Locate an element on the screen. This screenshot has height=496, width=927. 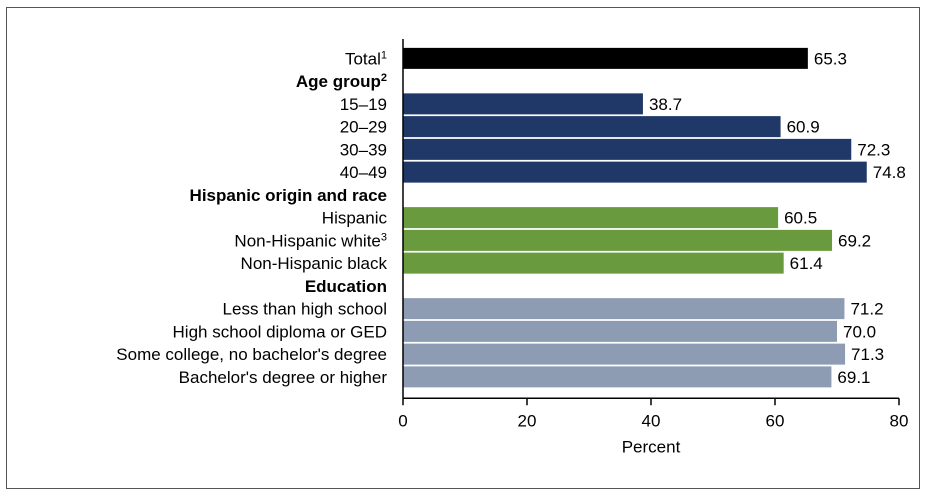
value-label: 60.5 is located at coordinates (800, 218).